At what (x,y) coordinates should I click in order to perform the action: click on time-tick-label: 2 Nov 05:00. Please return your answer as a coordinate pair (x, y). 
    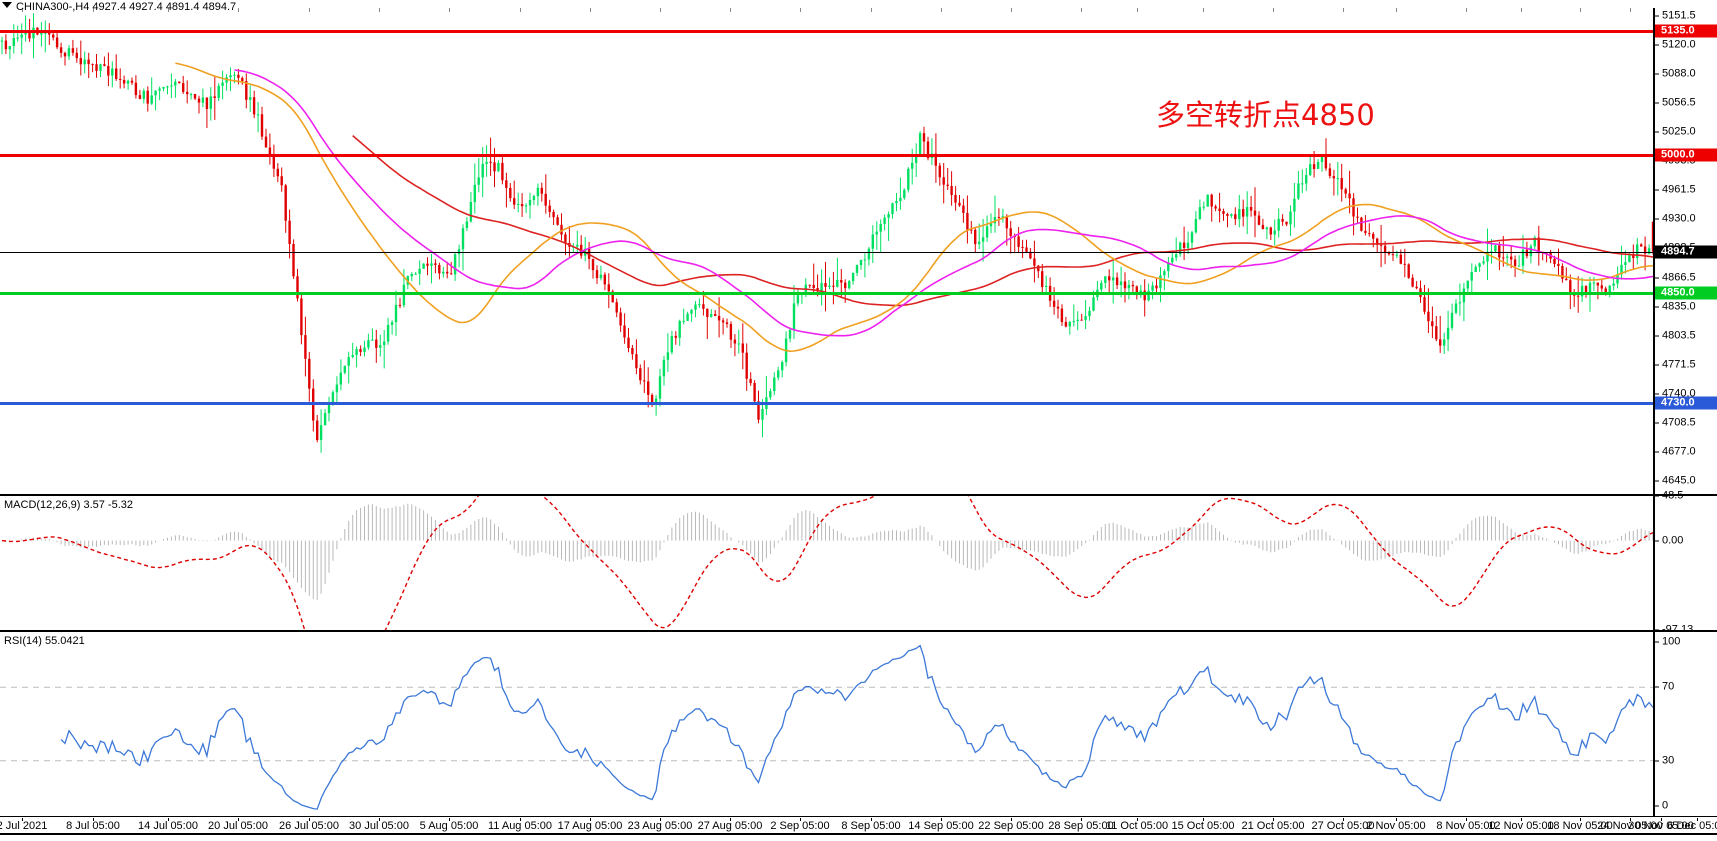
    Looking at the image, I should click on (1396, 826).